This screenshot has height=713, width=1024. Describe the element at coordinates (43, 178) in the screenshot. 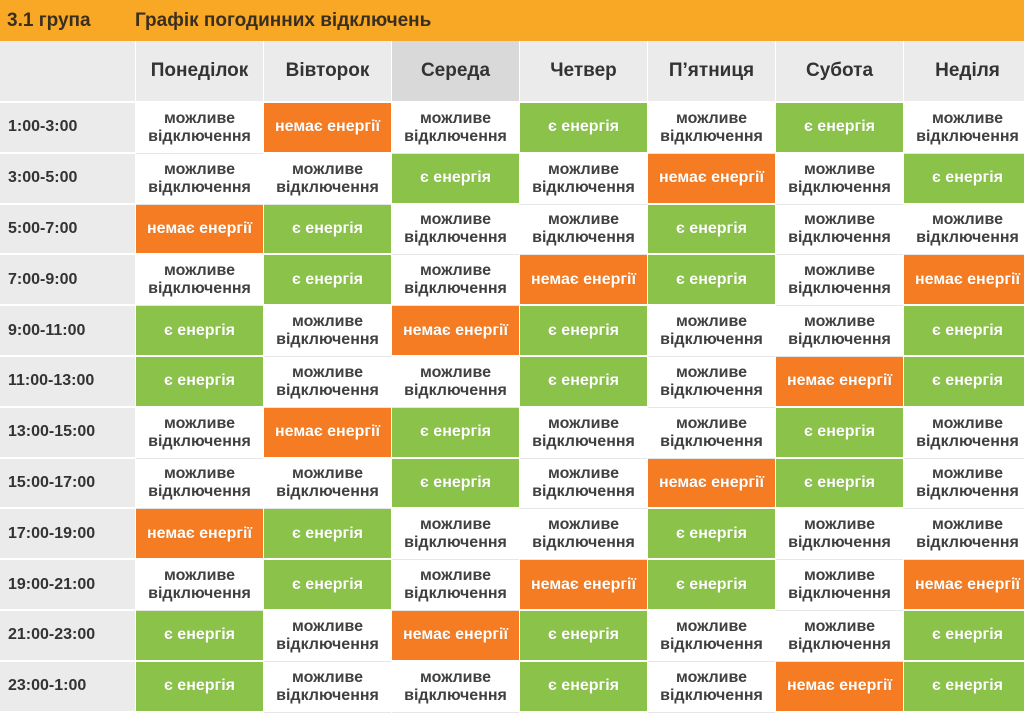

I see `time-slot-label: 3:00-5:00` at that location.